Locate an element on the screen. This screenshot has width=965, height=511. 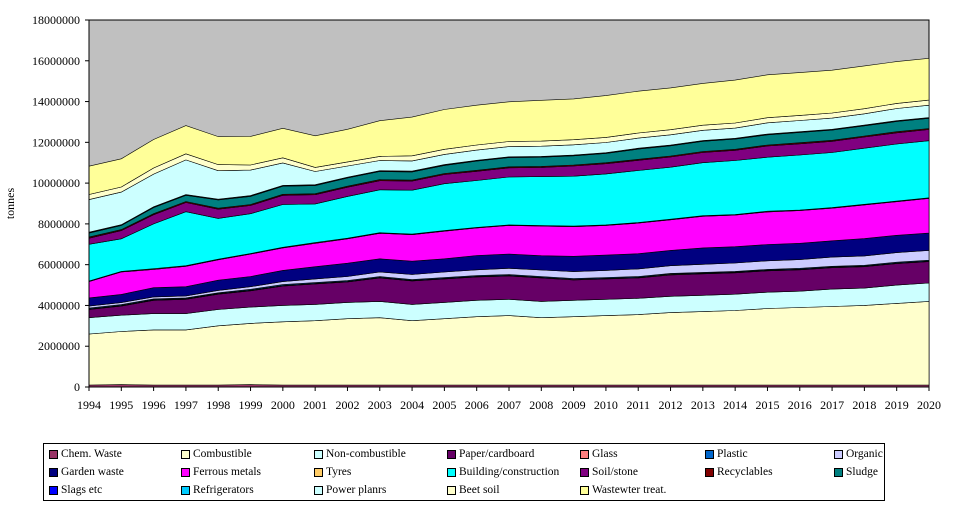
legend-label: Power planrs is located at coordinates (356, 490).